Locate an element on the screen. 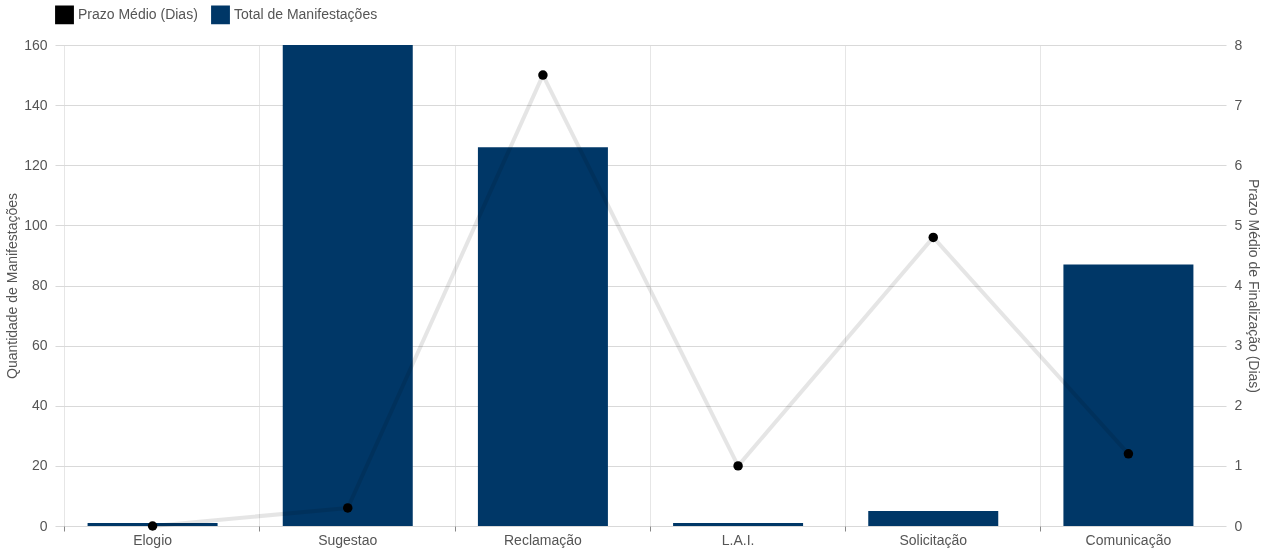 The height and width of the screenshot is (560, 1279). y-tick-label: 80 is located at coordinates (39, 285).